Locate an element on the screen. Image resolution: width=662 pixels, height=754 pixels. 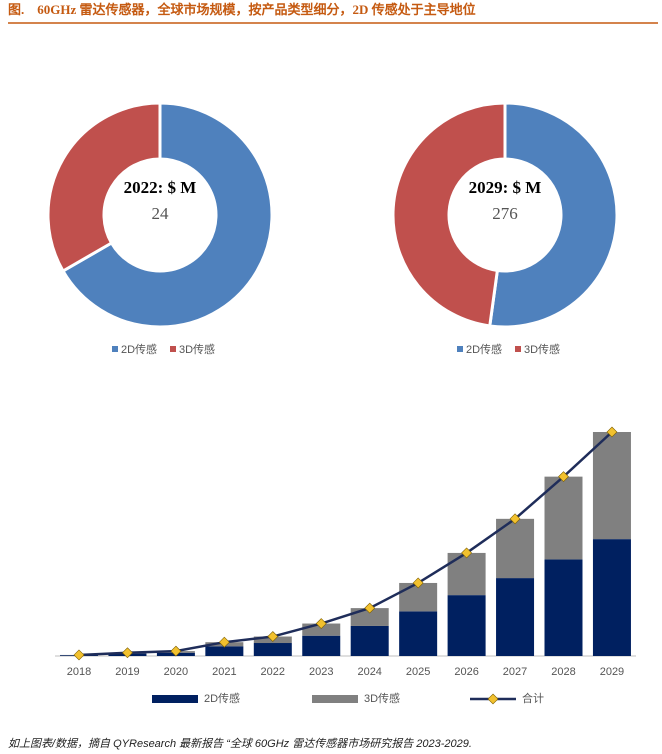
x-tick-label: 2028 is located at coordinates (563, 672).